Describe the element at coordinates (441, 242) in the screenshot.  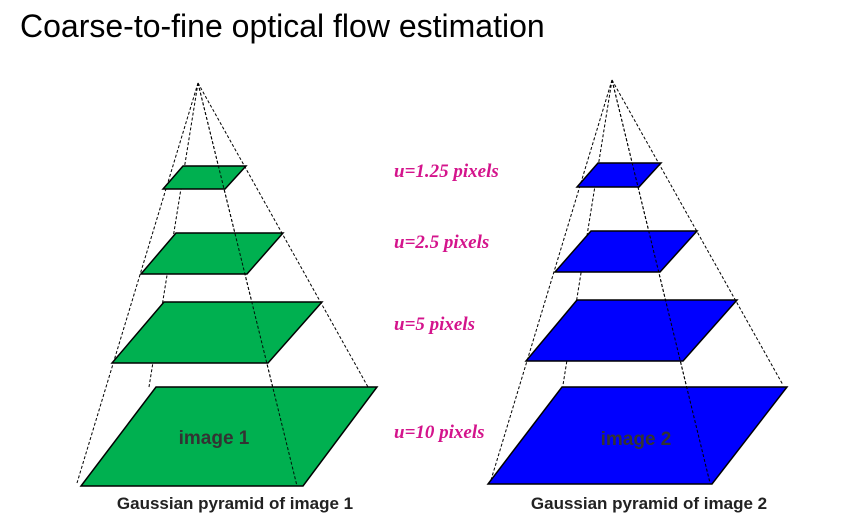
I see `flow-label-level-2: u=2.5 pixels` at that location.